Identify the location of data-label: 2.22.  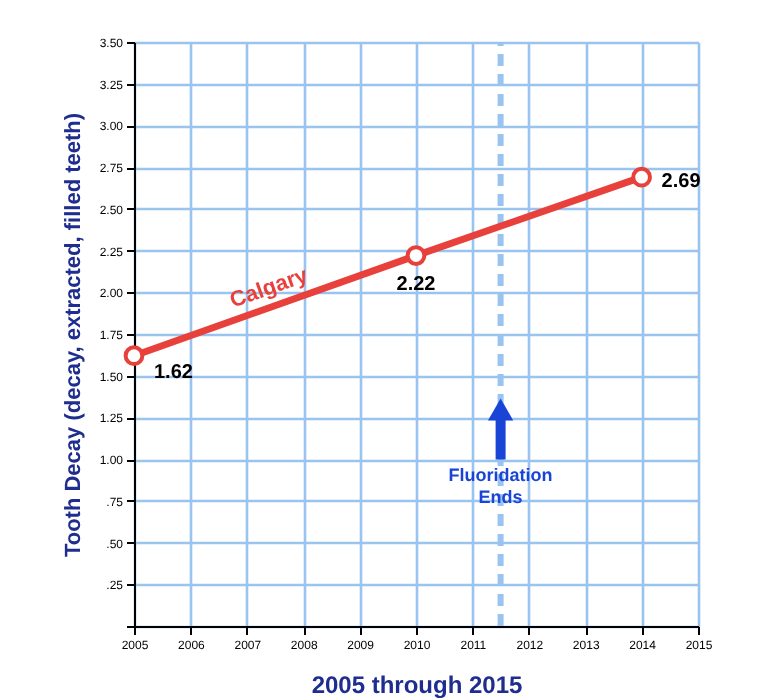
(416, 284).